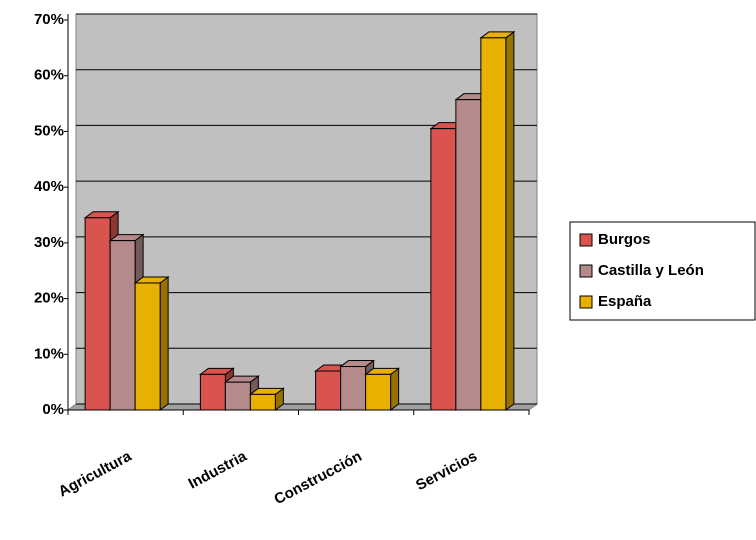 The width and height of the screenshot is (756, 540). I want to click on legend-label: España, so click(625, 301).